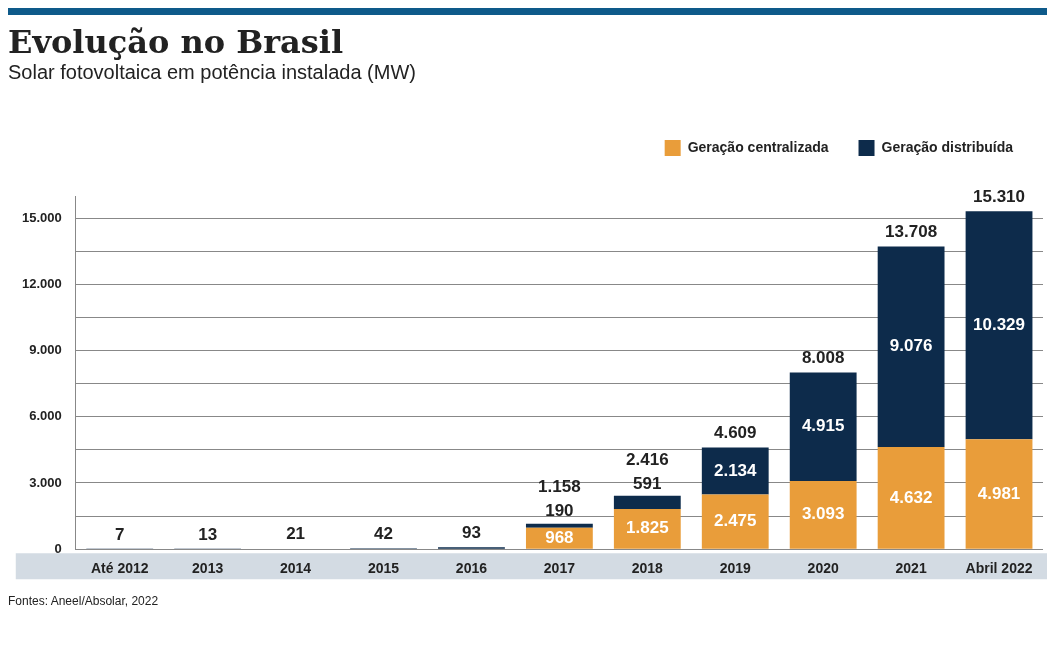  I want to click on x-tick-label: Abril 2022, so click(999, 568).